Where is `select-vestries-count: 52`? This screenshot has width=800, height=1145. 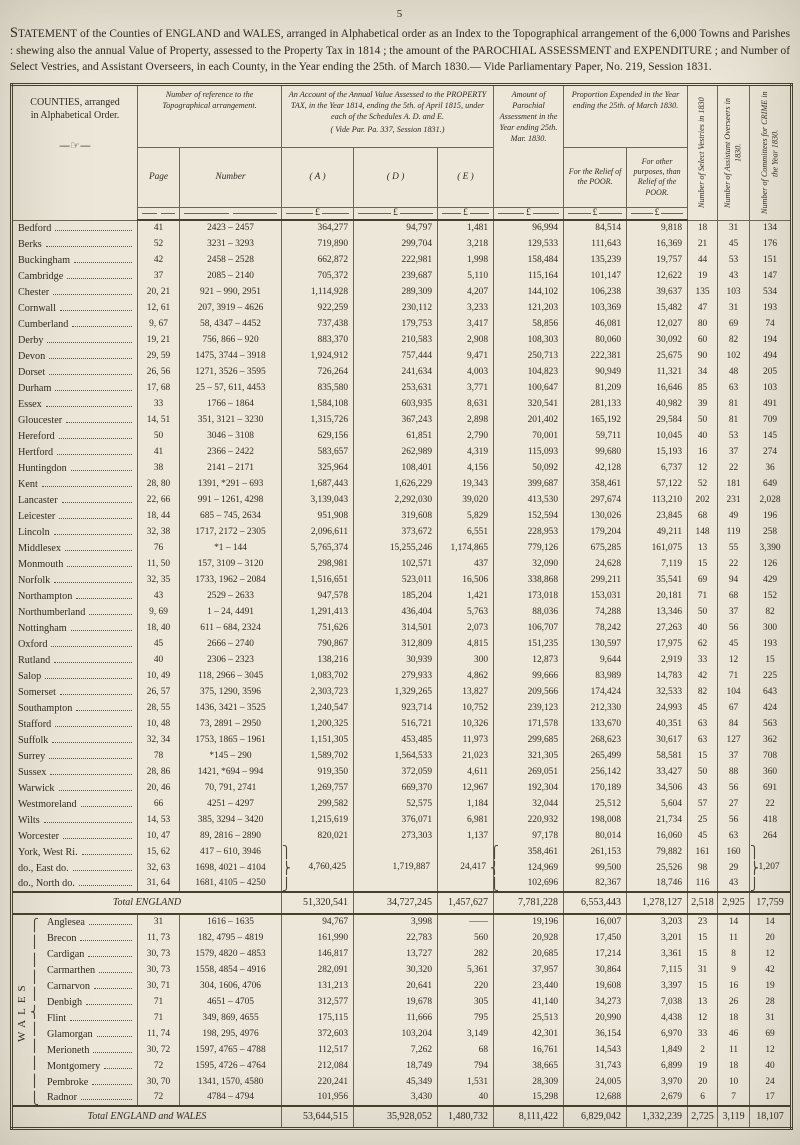 select-vestries-count: 52 is located at coordinates (702, 484).